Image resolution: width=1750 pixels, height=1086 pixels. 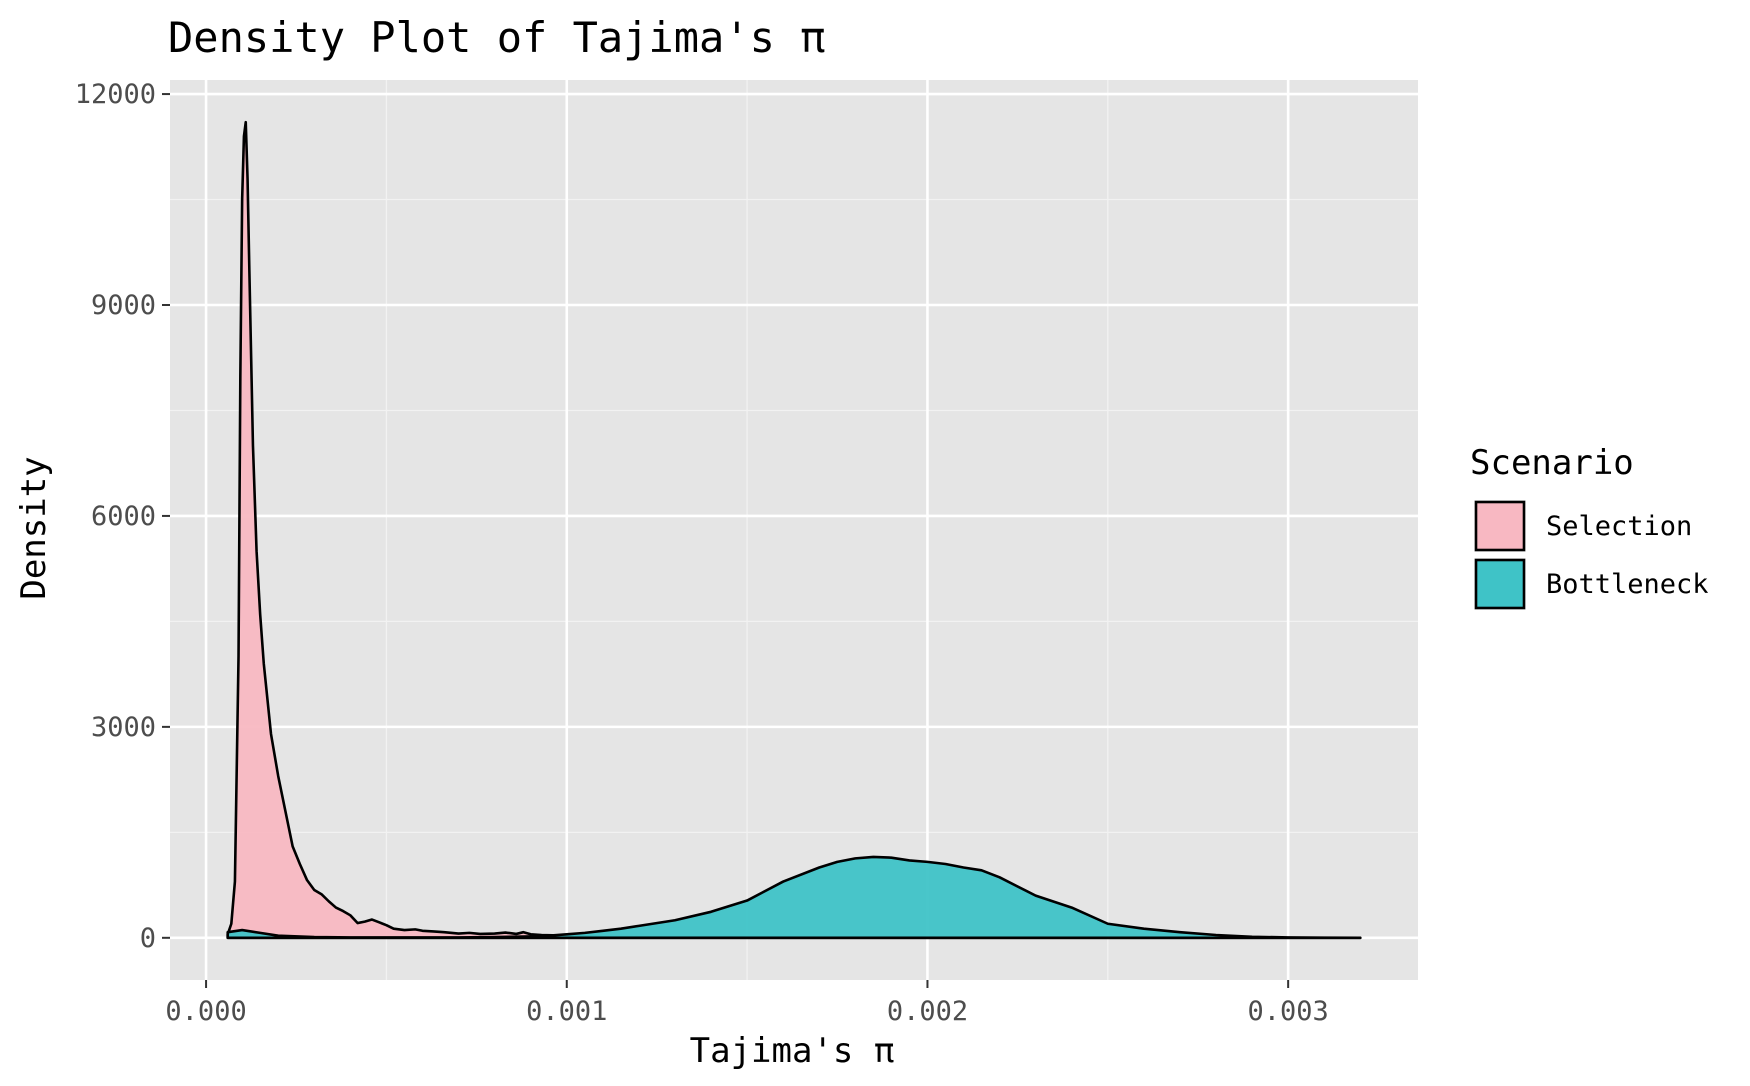 I want to click on y-tick-label: 6000, so click(x=123, y=516).